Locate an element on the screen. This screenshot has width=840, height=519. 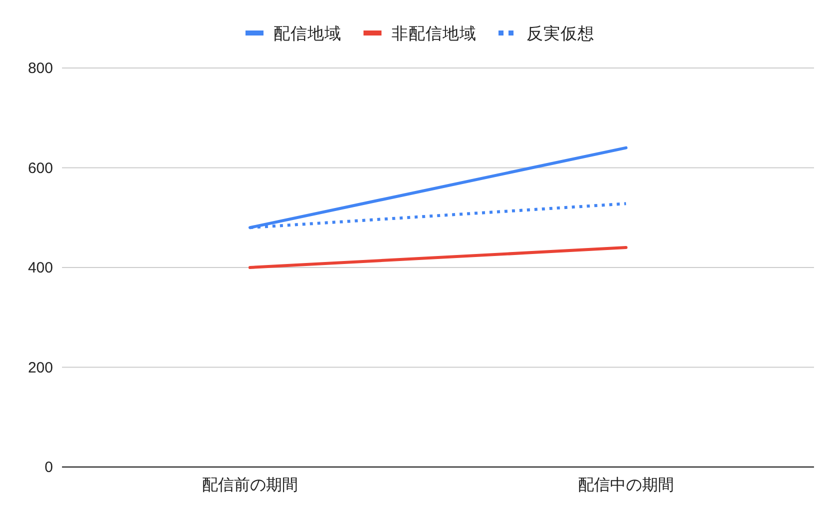
y-tick-label: 0 is located at coordinates (48, 467).